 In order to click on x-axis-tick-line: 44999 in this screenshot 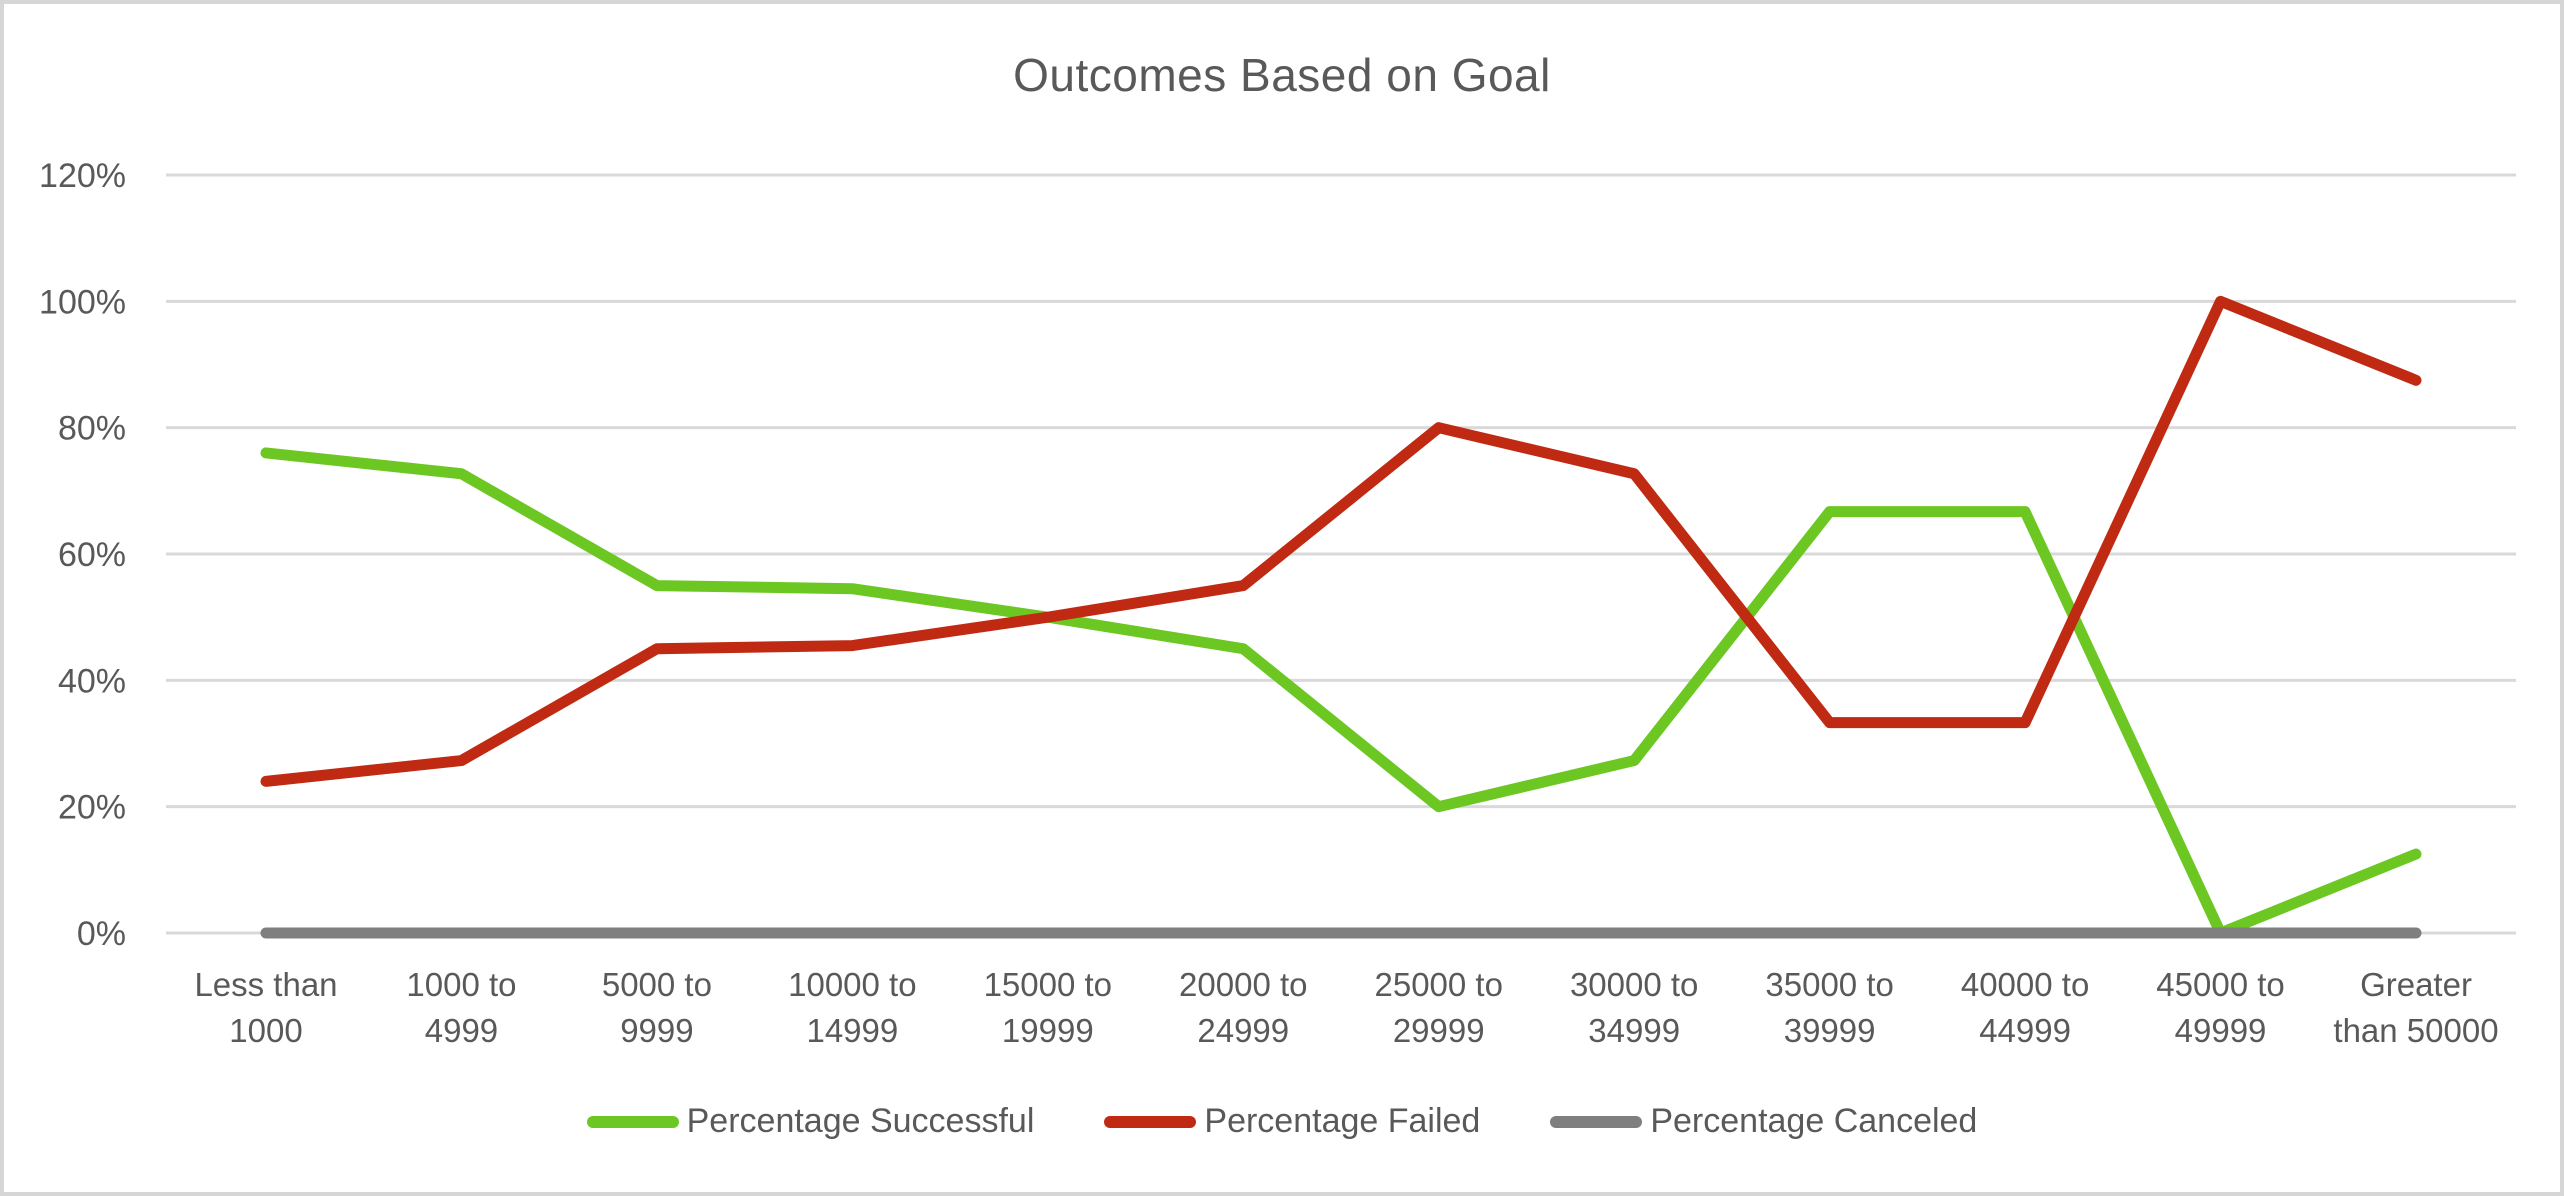, I will do `click(2025, 1030)`.